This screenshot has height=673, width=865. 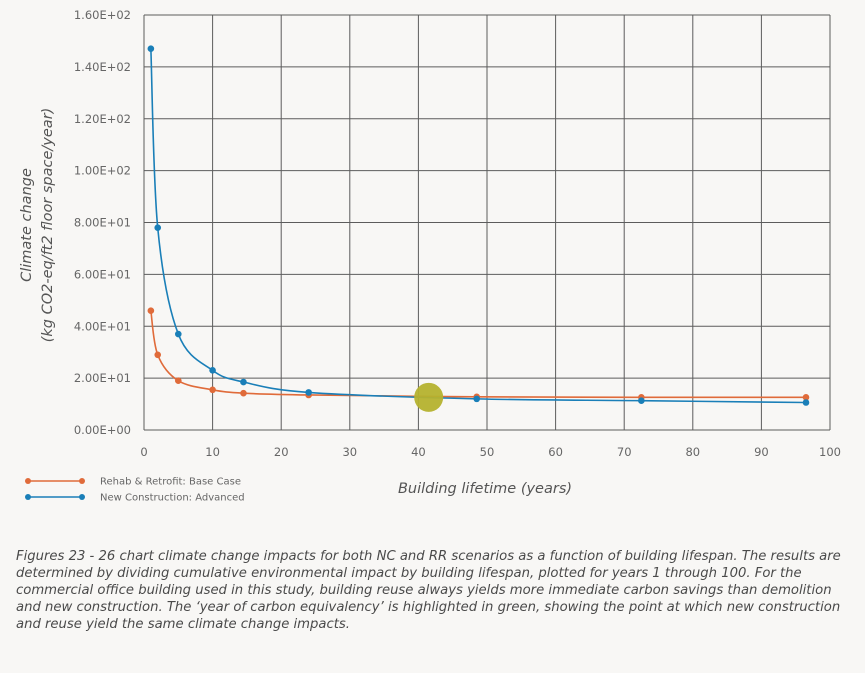 I want to click on x-tick-label: 20, so click(x=281, y=452).